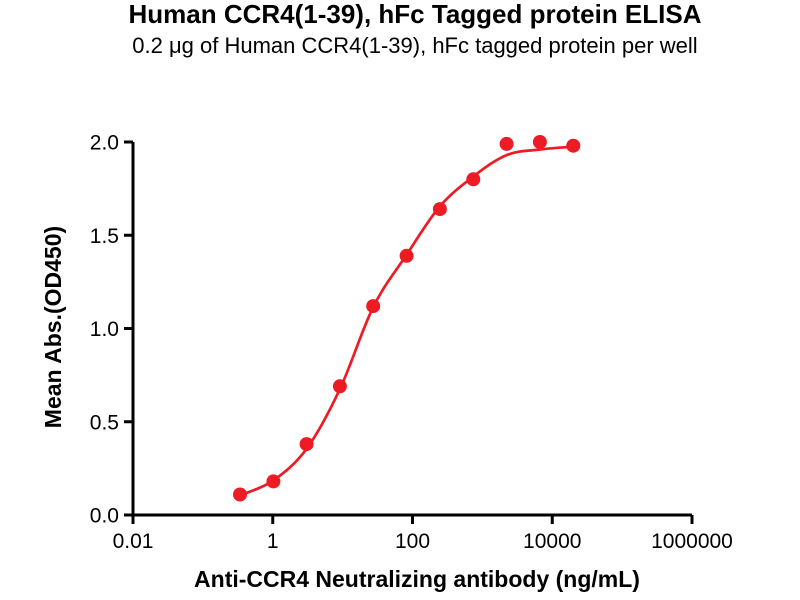 The height and width of the screenshot is (600, 800). Describe the element at coordinates (417, 579) in the screenshot. I see `x-axis-label: Anti-CCR4 Neutralizing antibody (ng/mL)` at that location.